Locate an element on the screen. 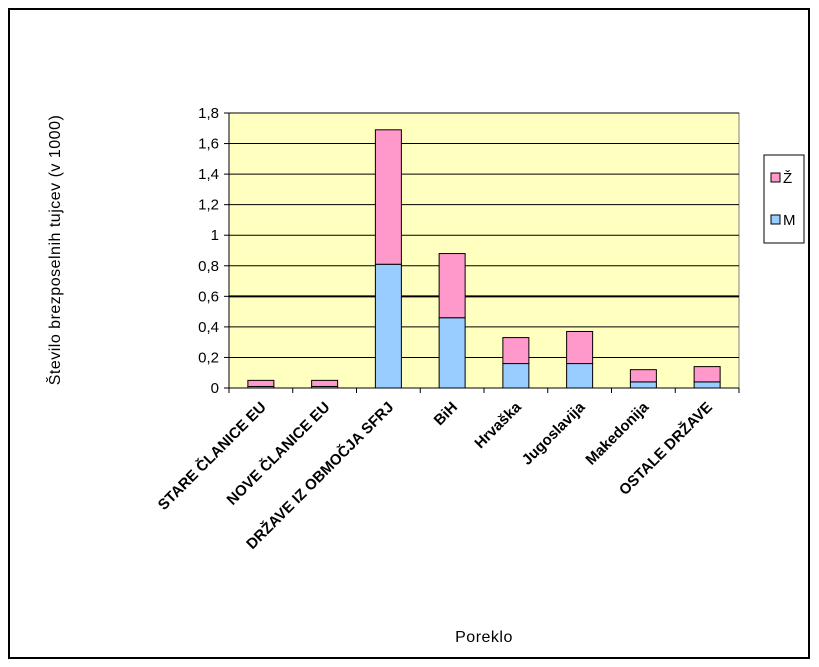 The width and height of the screenshot is (819, 667). y-tick-label: 0,6 is located at coordinates (208, 296).